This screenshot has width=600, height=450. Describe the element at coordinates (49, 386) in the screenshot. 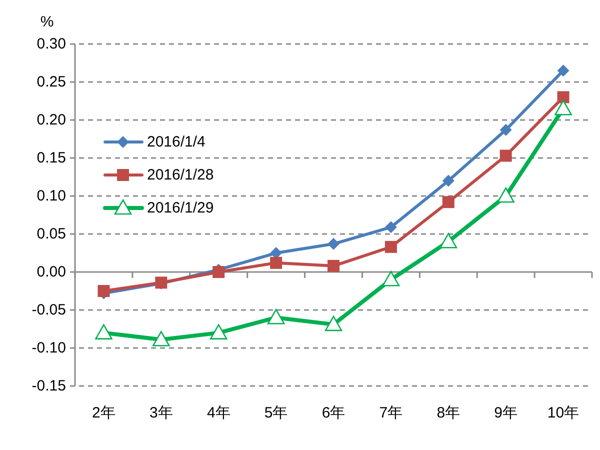

I see `y-tick-label: -0.15` at that location.